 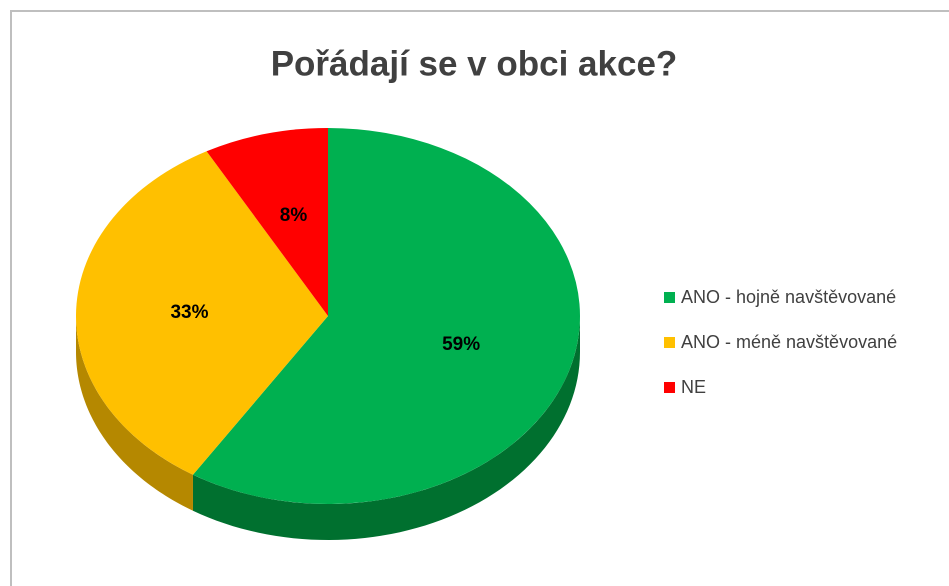 I want to click on pie-slice-side, so click(x=134, y=413).